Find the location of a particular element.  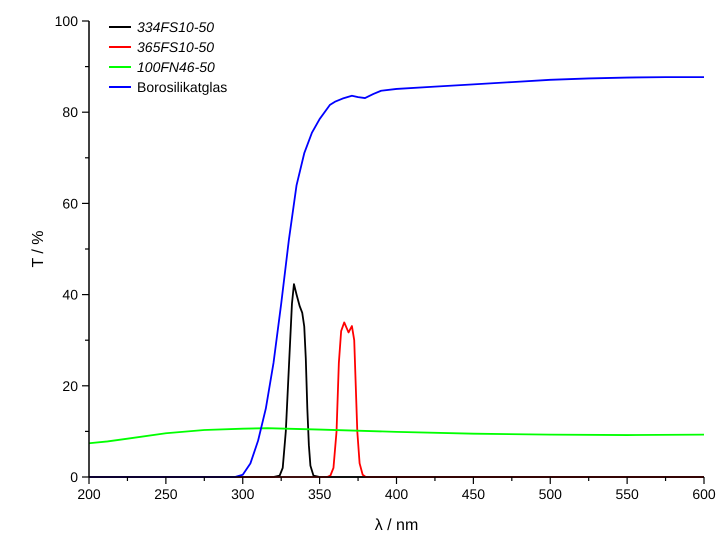

line-series is located at coordinates (396, 435).